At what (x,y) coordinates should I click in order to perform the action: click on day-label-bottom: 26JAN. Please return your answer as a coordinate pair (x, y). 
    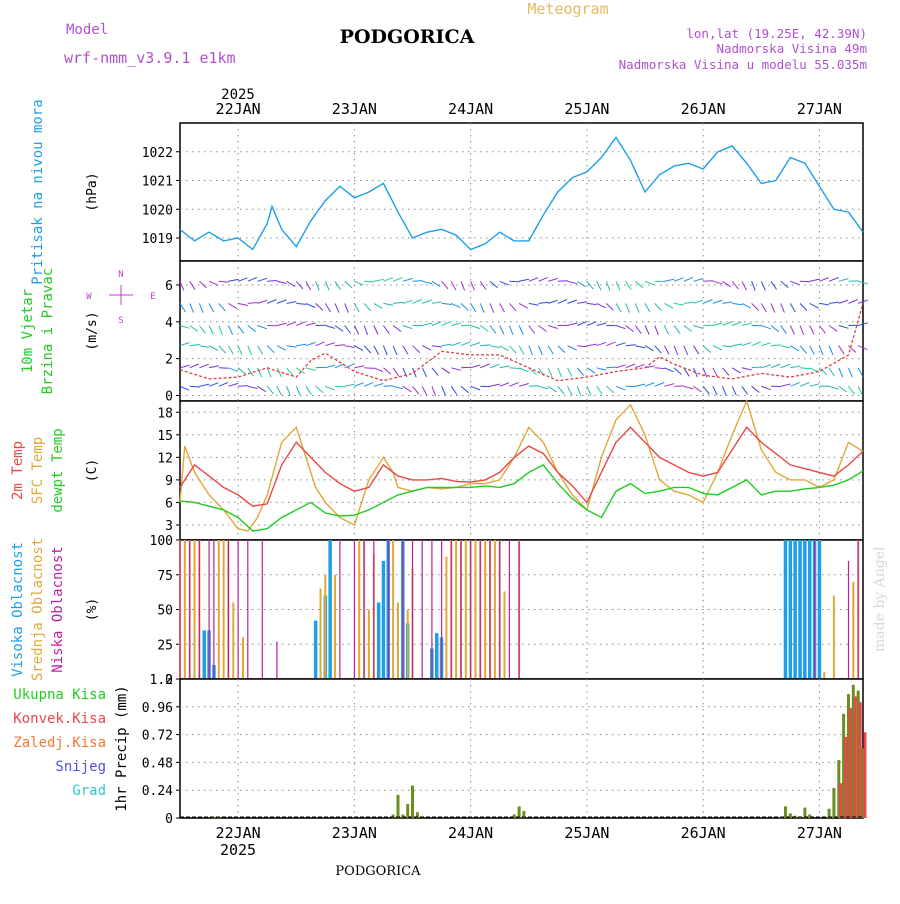
    Looking at the image, I should click on (703, 833).